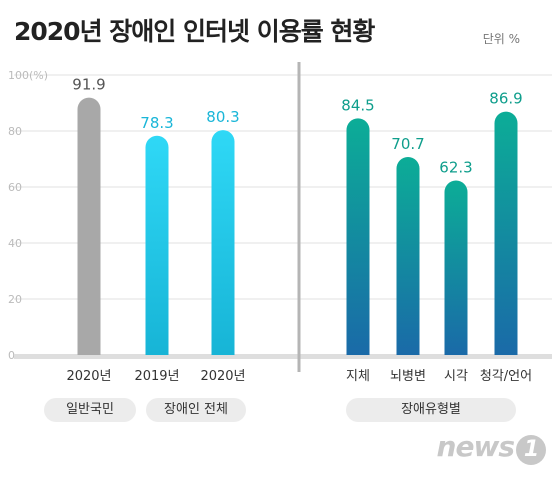 The height and width of the screenshot is (479, 560). I want to click on baseline, so click(283, 356).